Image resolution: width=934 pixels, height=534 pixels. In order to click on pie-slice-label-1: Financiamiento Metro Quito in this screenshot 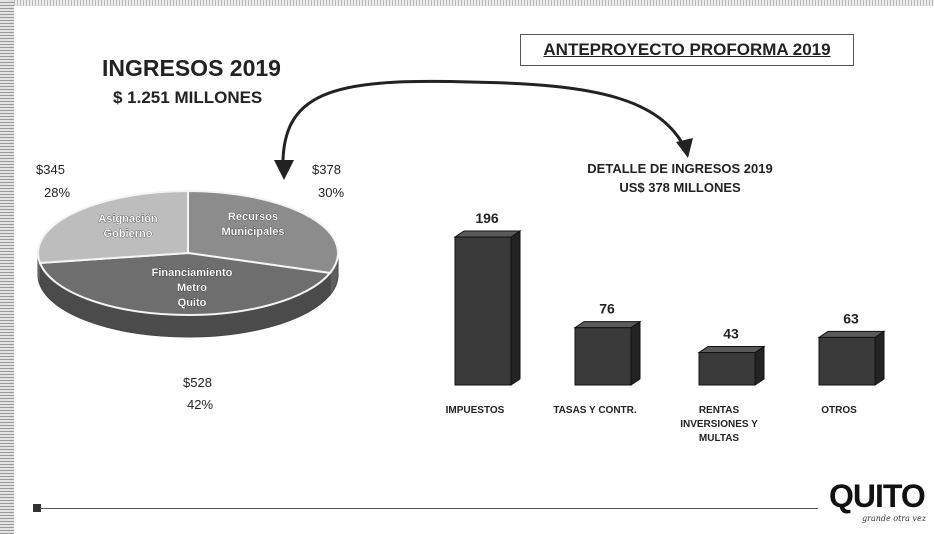, I will do `click(192, 288)`.